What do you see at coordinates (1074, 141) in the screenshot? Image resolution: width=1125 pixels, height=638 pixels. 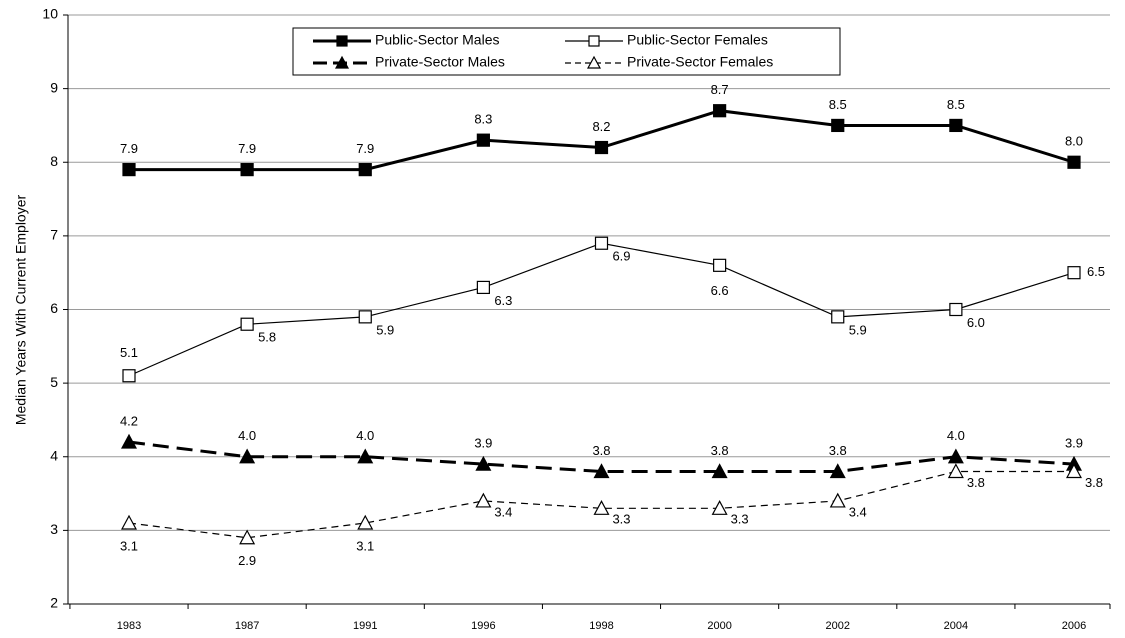 I see `data-label: 8.0` at bounding box center [1074, 141].